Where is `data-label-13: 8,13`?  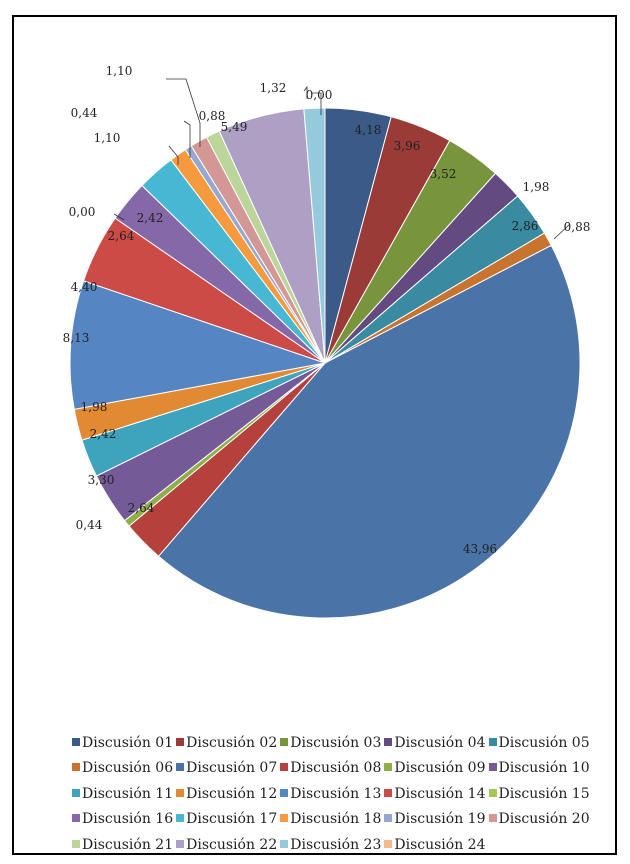 data-label-13: 8,13 is located at coordinates (76, 338).